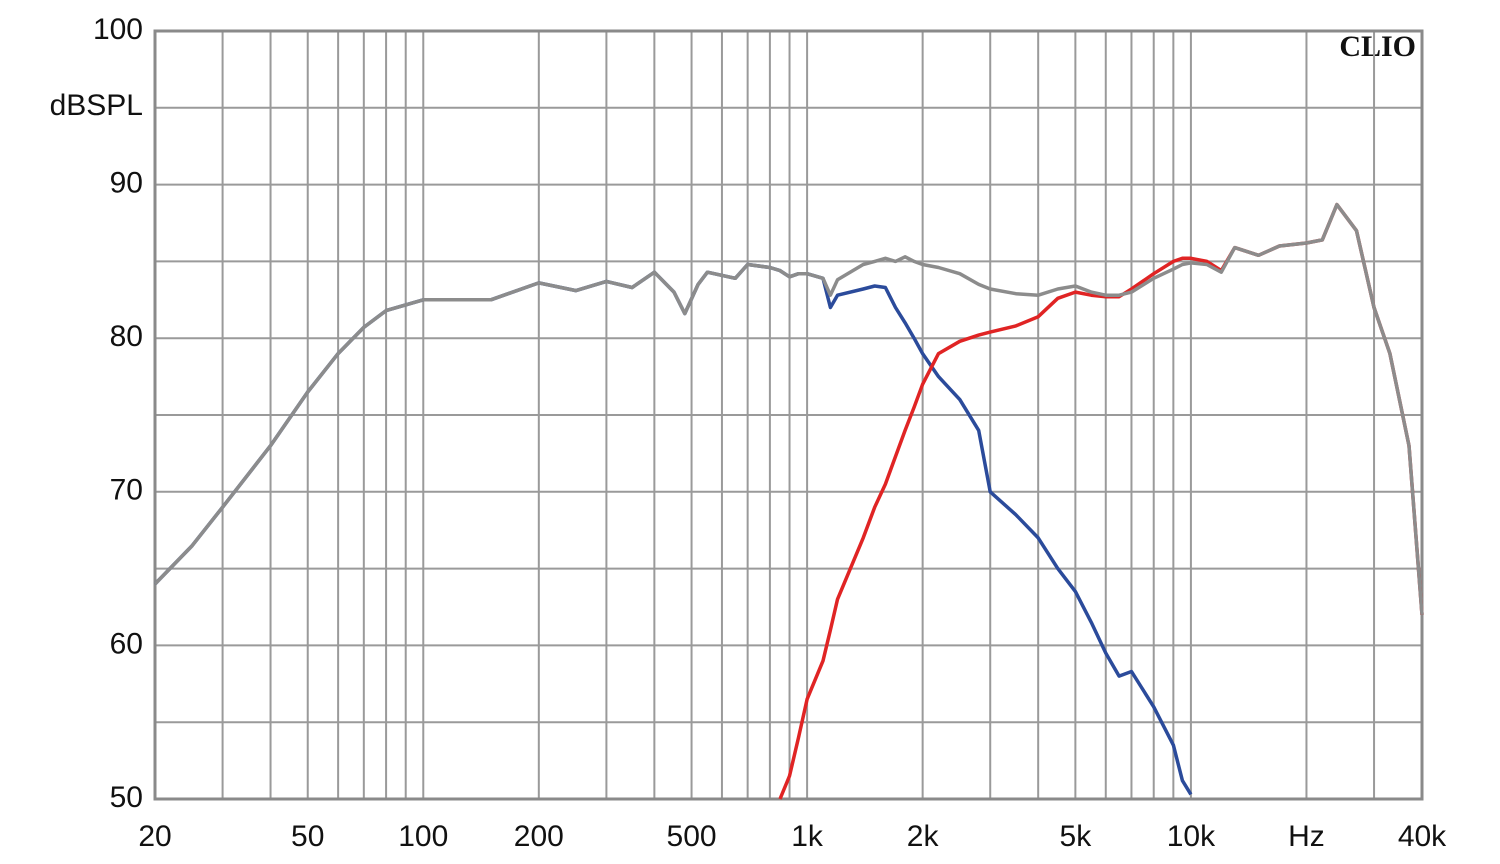 This screenshot has height=864, width=1500. Describe the element at coordinates (307, 836) in the screenshot. I see `x-tick-label: 50` at that location.